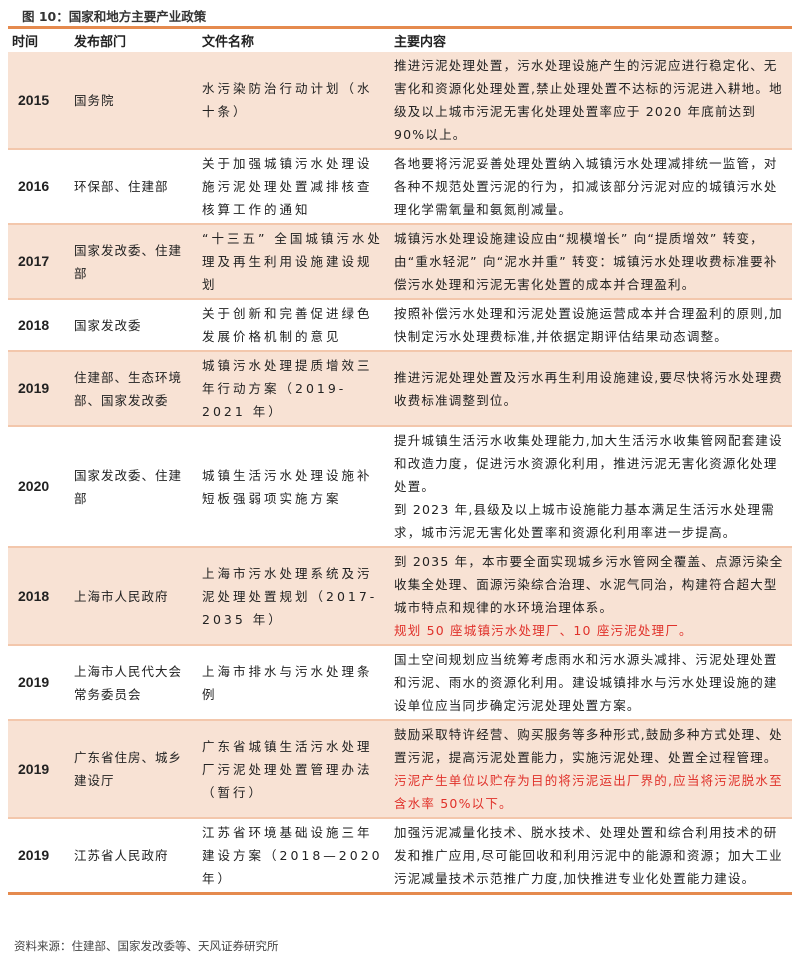 Image resolution: width=800 pixels, height=965 pixels. Describe the element at coordinates (543, 630) in the screenshot. I see `highlight-paragraph: 规划 50 座城镇污水处理厂、10 座污泥处理厂。` at that location.